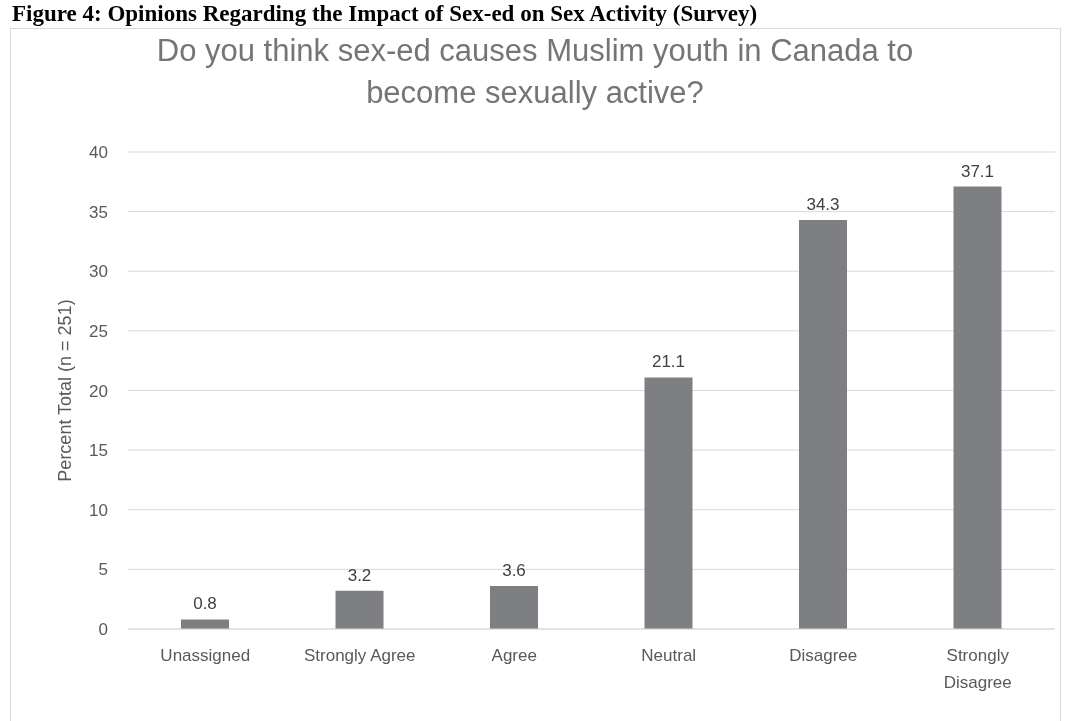 This screenshot has width=1073, height=721. What do you see at coordinates (823, 204) in the screenshot?
I see `data-label: 34.3` at bounding box center [823, 204].